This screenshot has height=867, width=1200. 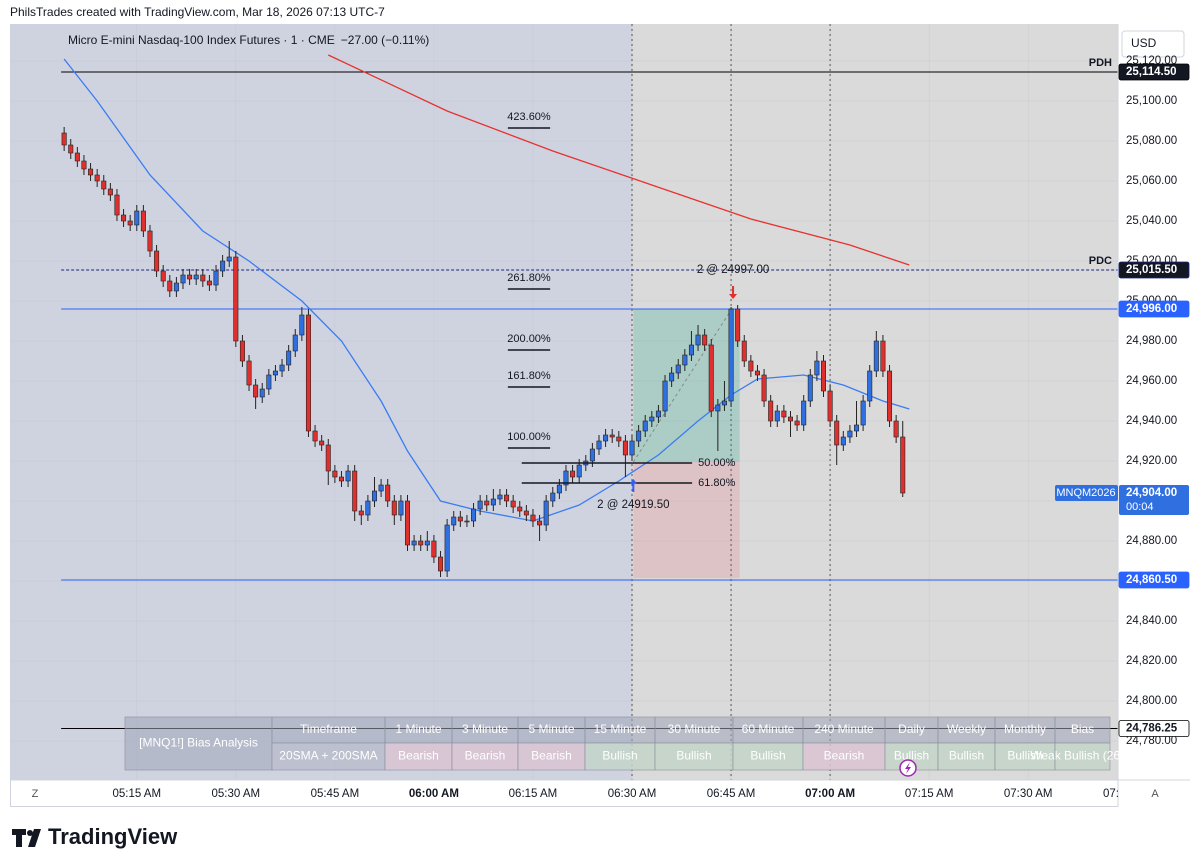 I want to click on last-price-label: 24,904.00, so click(x=1151, y=493).